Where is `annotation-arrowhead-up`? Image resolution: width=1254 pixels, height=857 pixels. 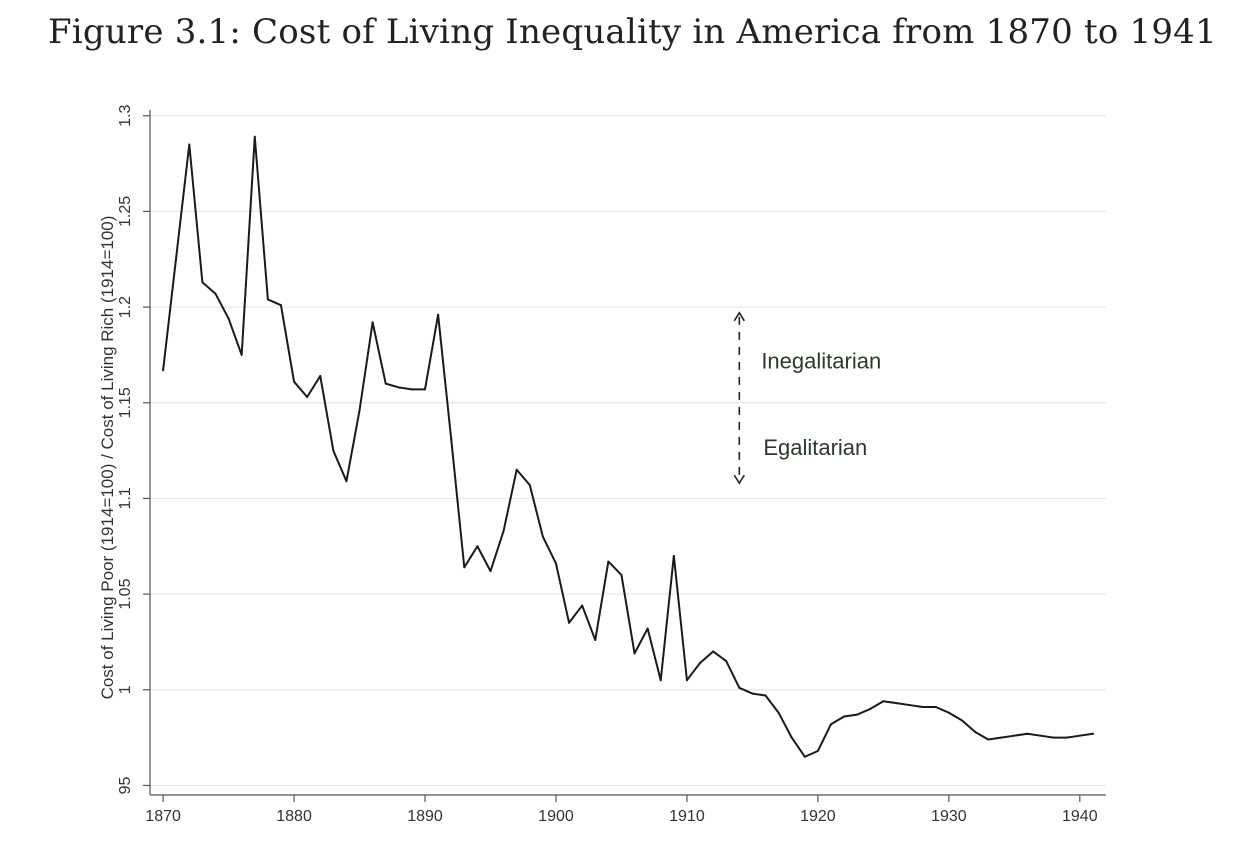
annotation-arrowhead-up is located at coordinates (739, 316).